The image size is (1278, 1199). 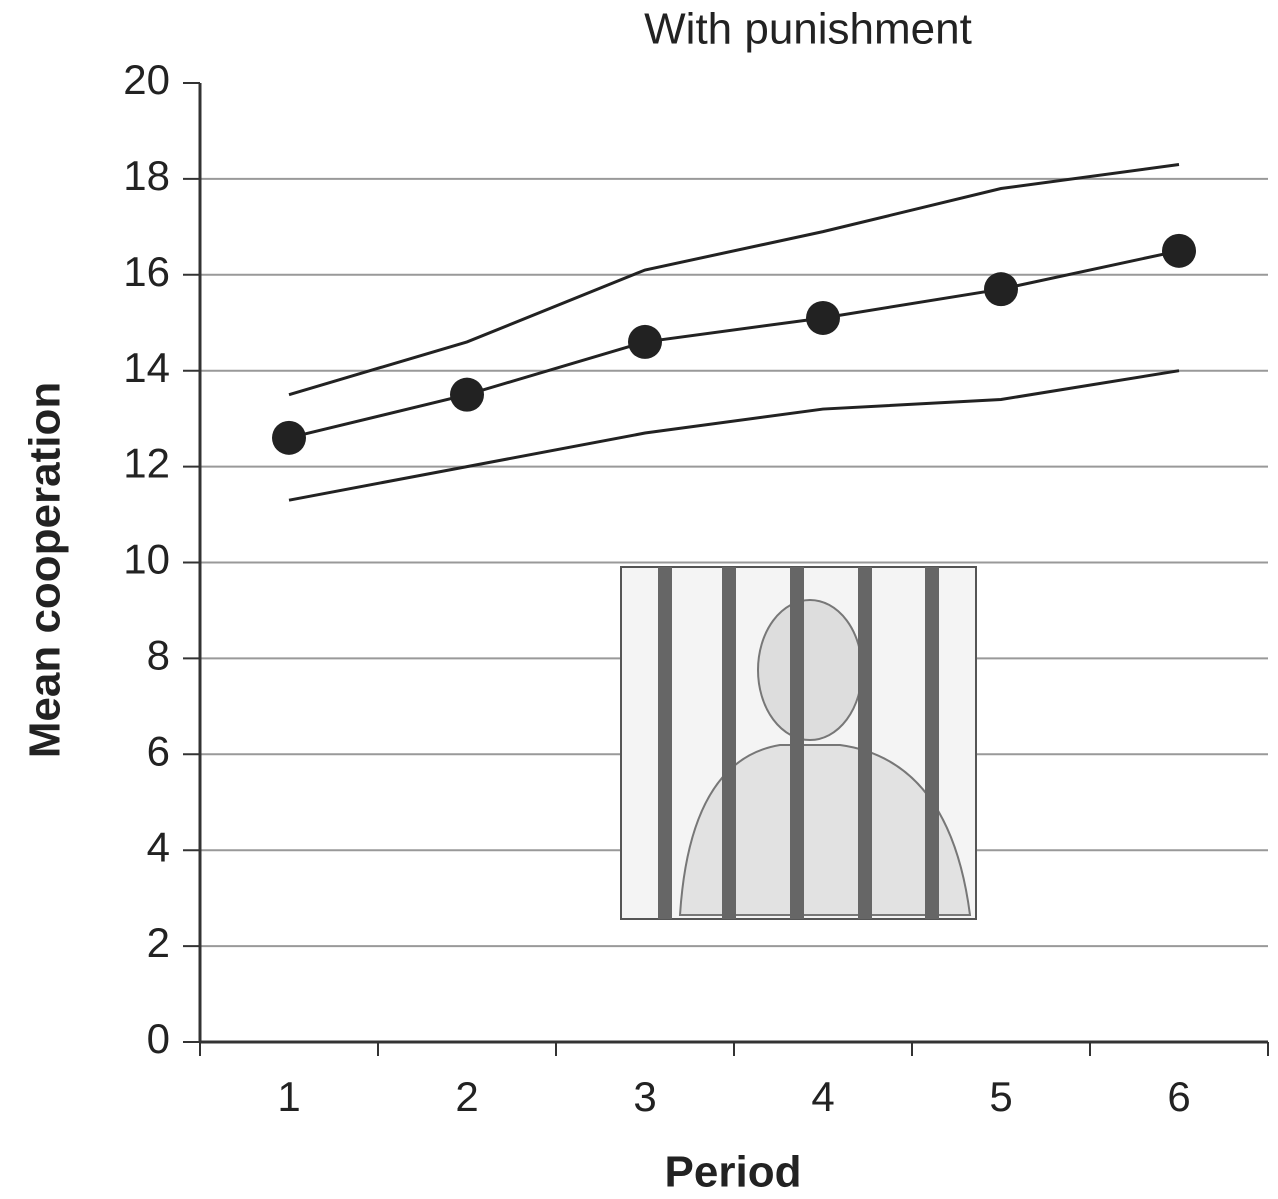 What do you see at coordinates (146, 79) in the screenshot?
I see `y-tick-label: 20` at bounding box center [146, 79].